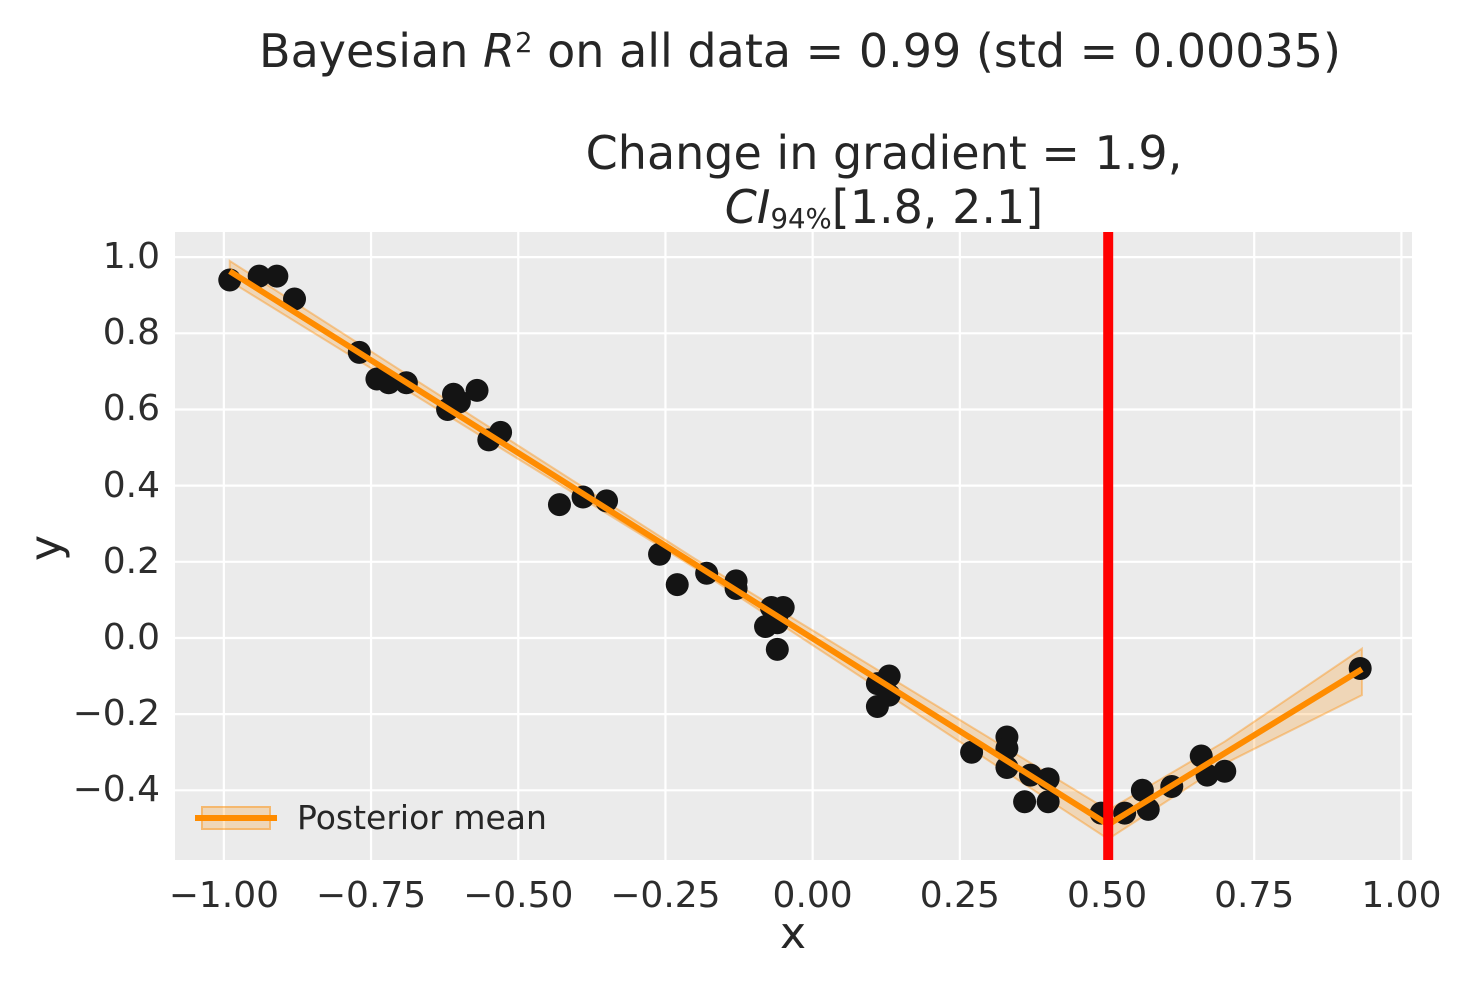 The width and height of the screenshot is (1463, 983). I want to click on title-text: Bayesian, so click(371, 51).